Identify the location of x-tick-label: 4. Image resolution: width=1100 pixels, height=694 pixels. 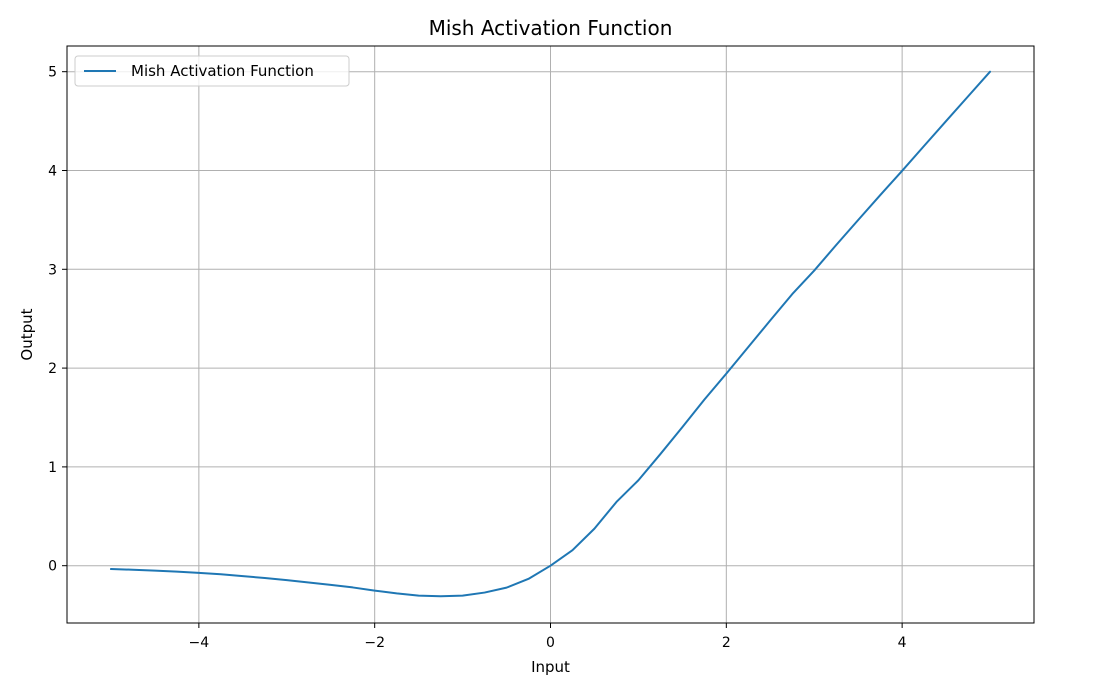
(902, 643).